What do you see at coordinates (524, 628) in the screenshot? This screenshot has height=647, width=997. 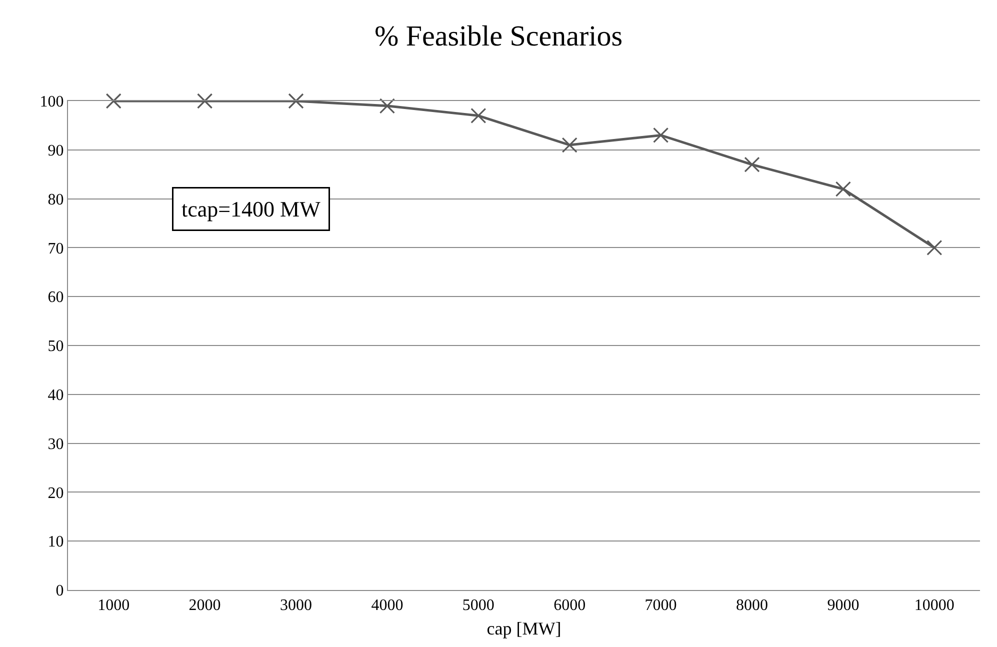 I see `x-axis-title: cap [MW]` at bounding box center [524, 628].